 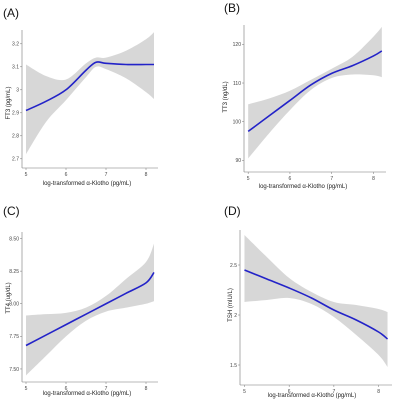 What do you see at coordinates (232, 8) in the screenshot?
I see `panel-label: (B)` at bounding box center [232, 8].